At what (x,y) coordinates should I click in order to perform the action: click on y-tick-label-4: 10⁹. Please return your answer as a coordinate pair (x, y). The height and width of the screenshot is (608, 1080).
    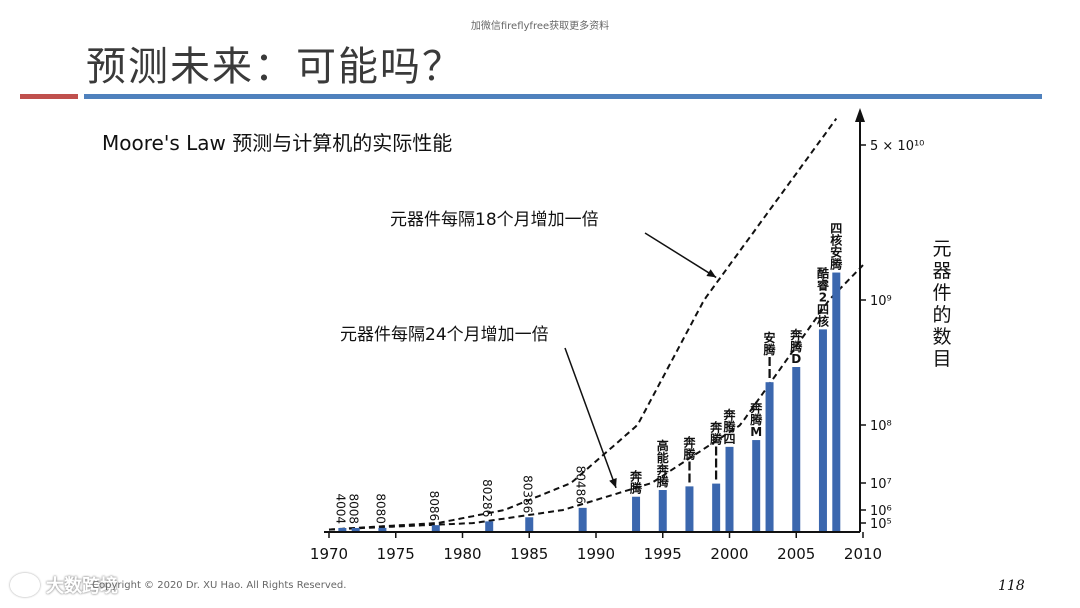
    Looking at the image, I should click on (881, 301).